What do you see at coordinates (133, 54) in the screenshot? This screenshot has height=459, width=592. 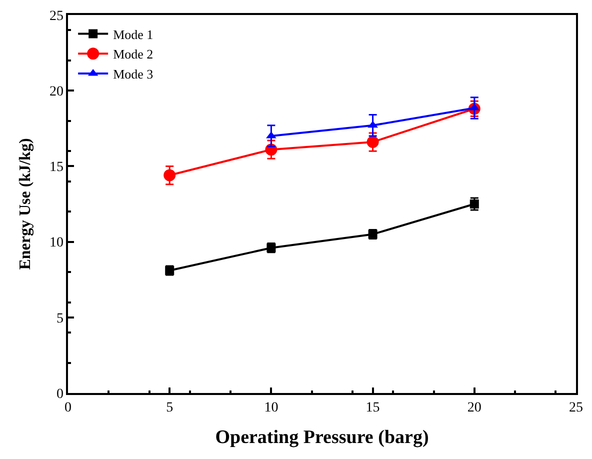 I see `legend-label: Mode 2` at bounding box center [133, 54].